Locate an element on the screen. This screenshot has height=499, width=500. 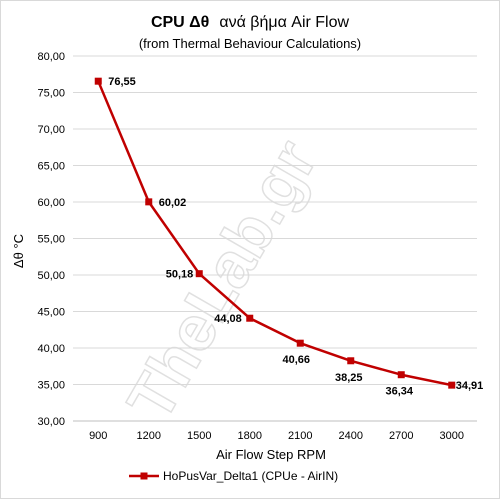
data-label: 36,34 is located at coordinates (399, 392).